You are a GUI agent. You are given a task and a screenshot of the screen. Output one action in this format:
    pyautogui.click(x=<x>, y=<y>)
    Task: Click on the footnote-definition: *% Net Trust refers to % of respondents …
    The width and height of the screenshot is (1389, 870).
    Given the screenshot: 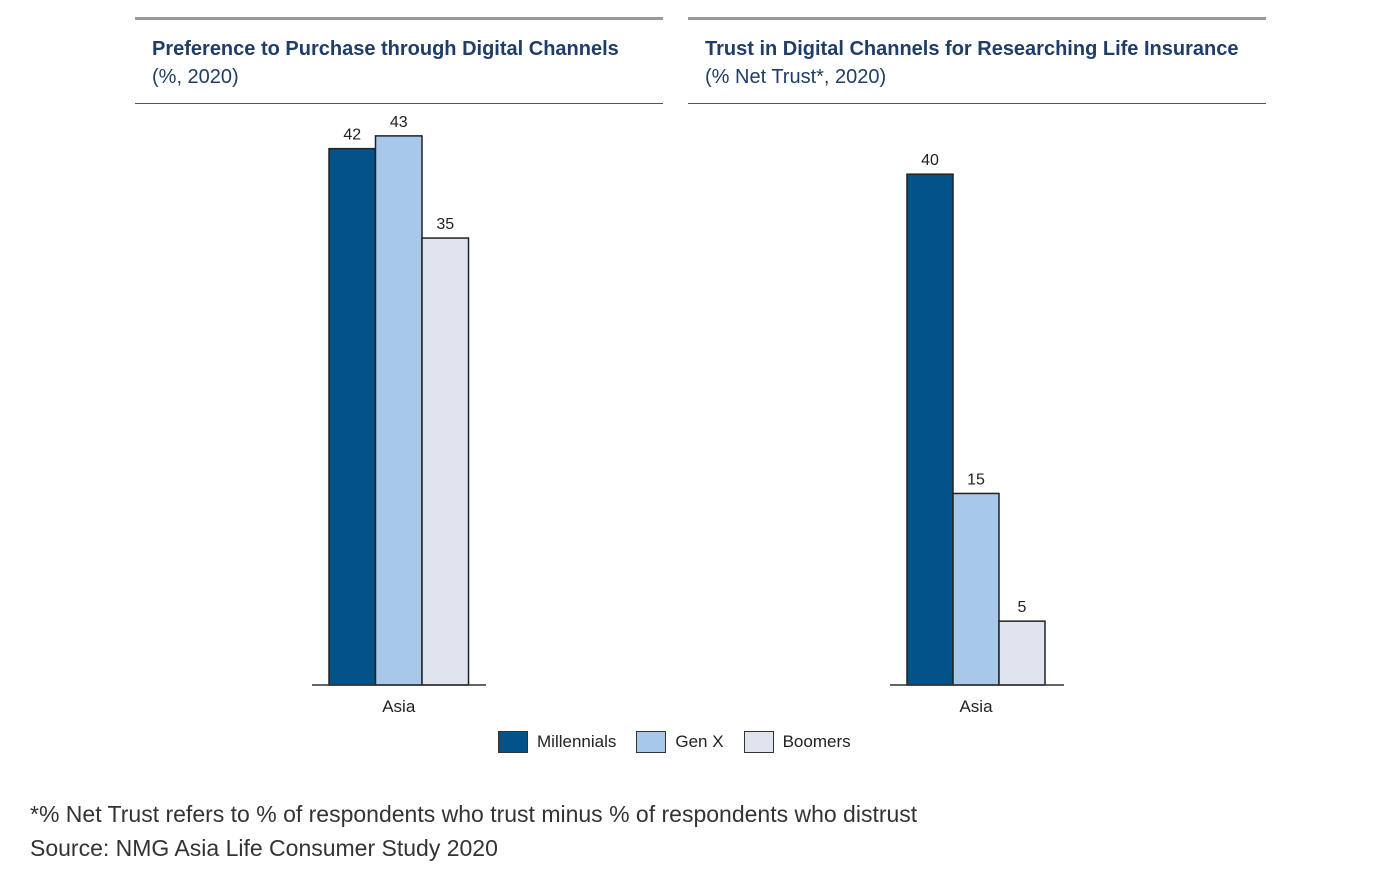 What is the action you would take?
    pyautogui.click(x=474, y=814)
    